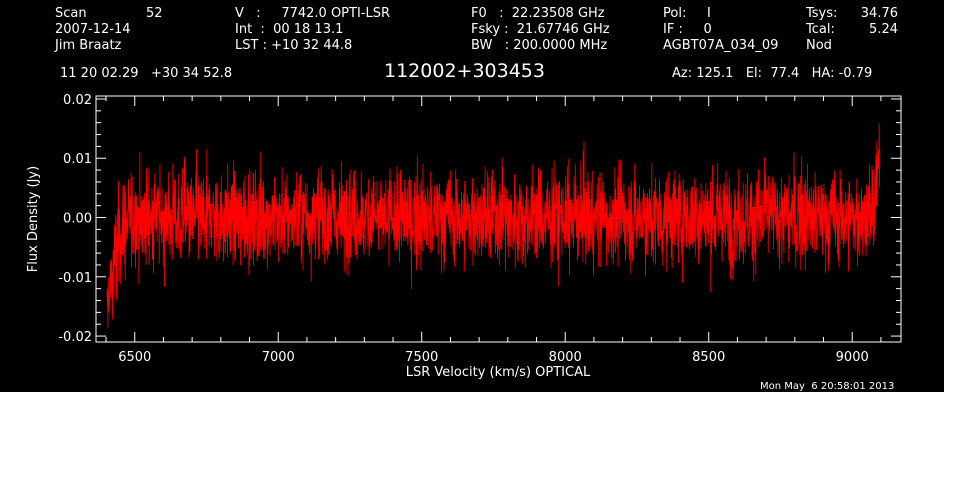  Describe the element at coordinates (879, 13) in the screenshot. I see `tsys-value: 34.76` at that location.